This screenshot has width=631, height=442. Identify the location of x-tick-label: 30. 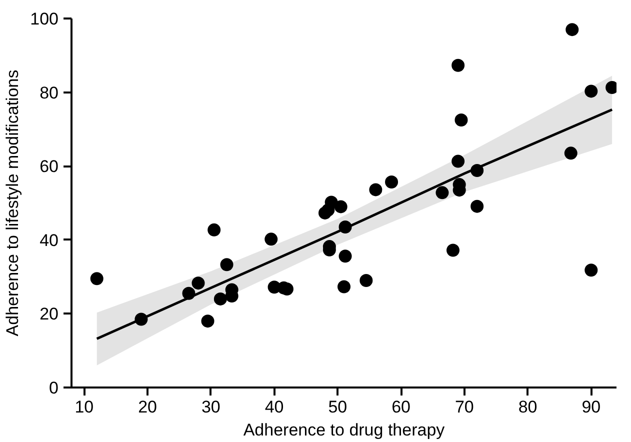
(210, 407).